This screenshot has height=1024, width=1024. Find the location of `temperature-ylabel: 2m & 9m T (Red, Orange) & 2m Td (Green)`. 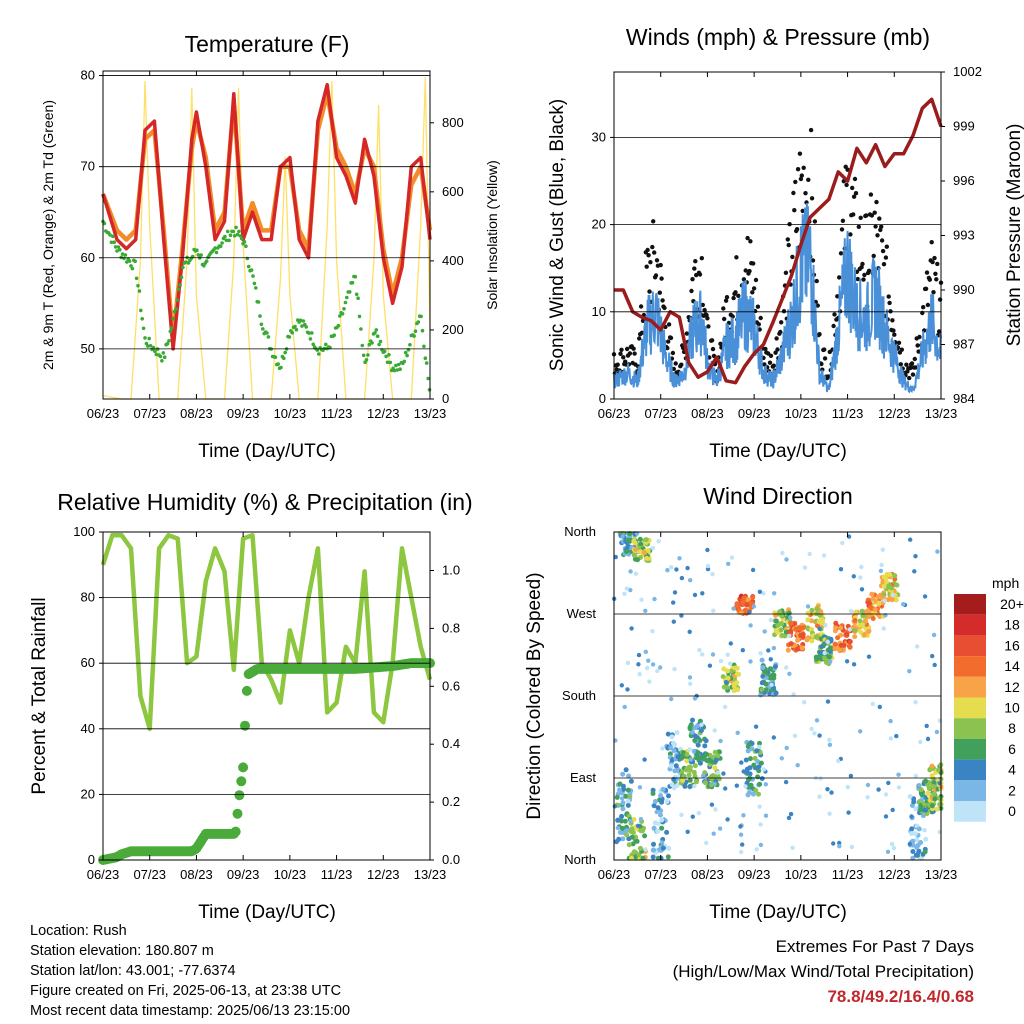

temperature-ylabel: 2m & 9m T (Red, Orange) & 2m Td (Green) is located at coordinates (48, 235).